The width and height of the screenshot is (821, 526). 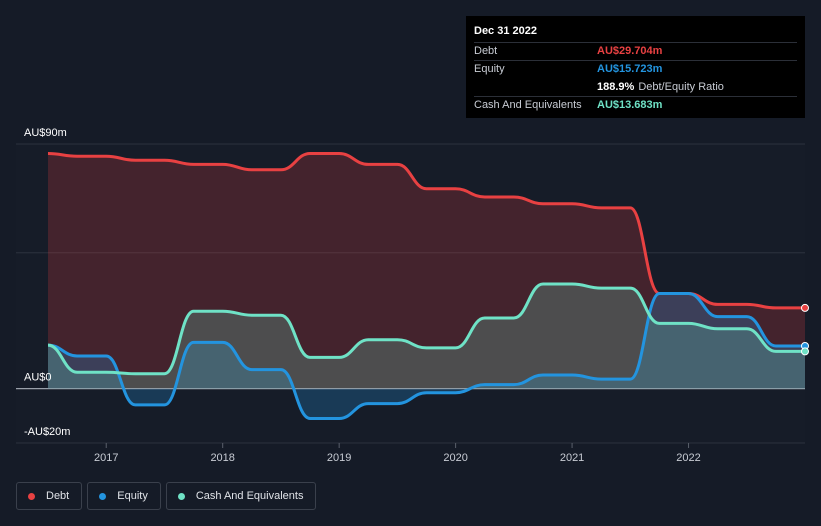 What do you see at coordinates (38, 378) in the screenshot?
I see `y-tick-label: AU$0` at bounding box center [38, 378].